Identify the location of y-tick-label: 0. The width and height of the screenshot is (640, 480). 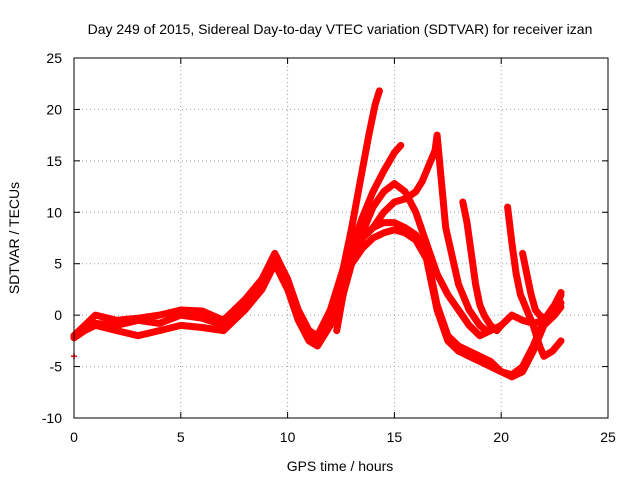
(58, 315).